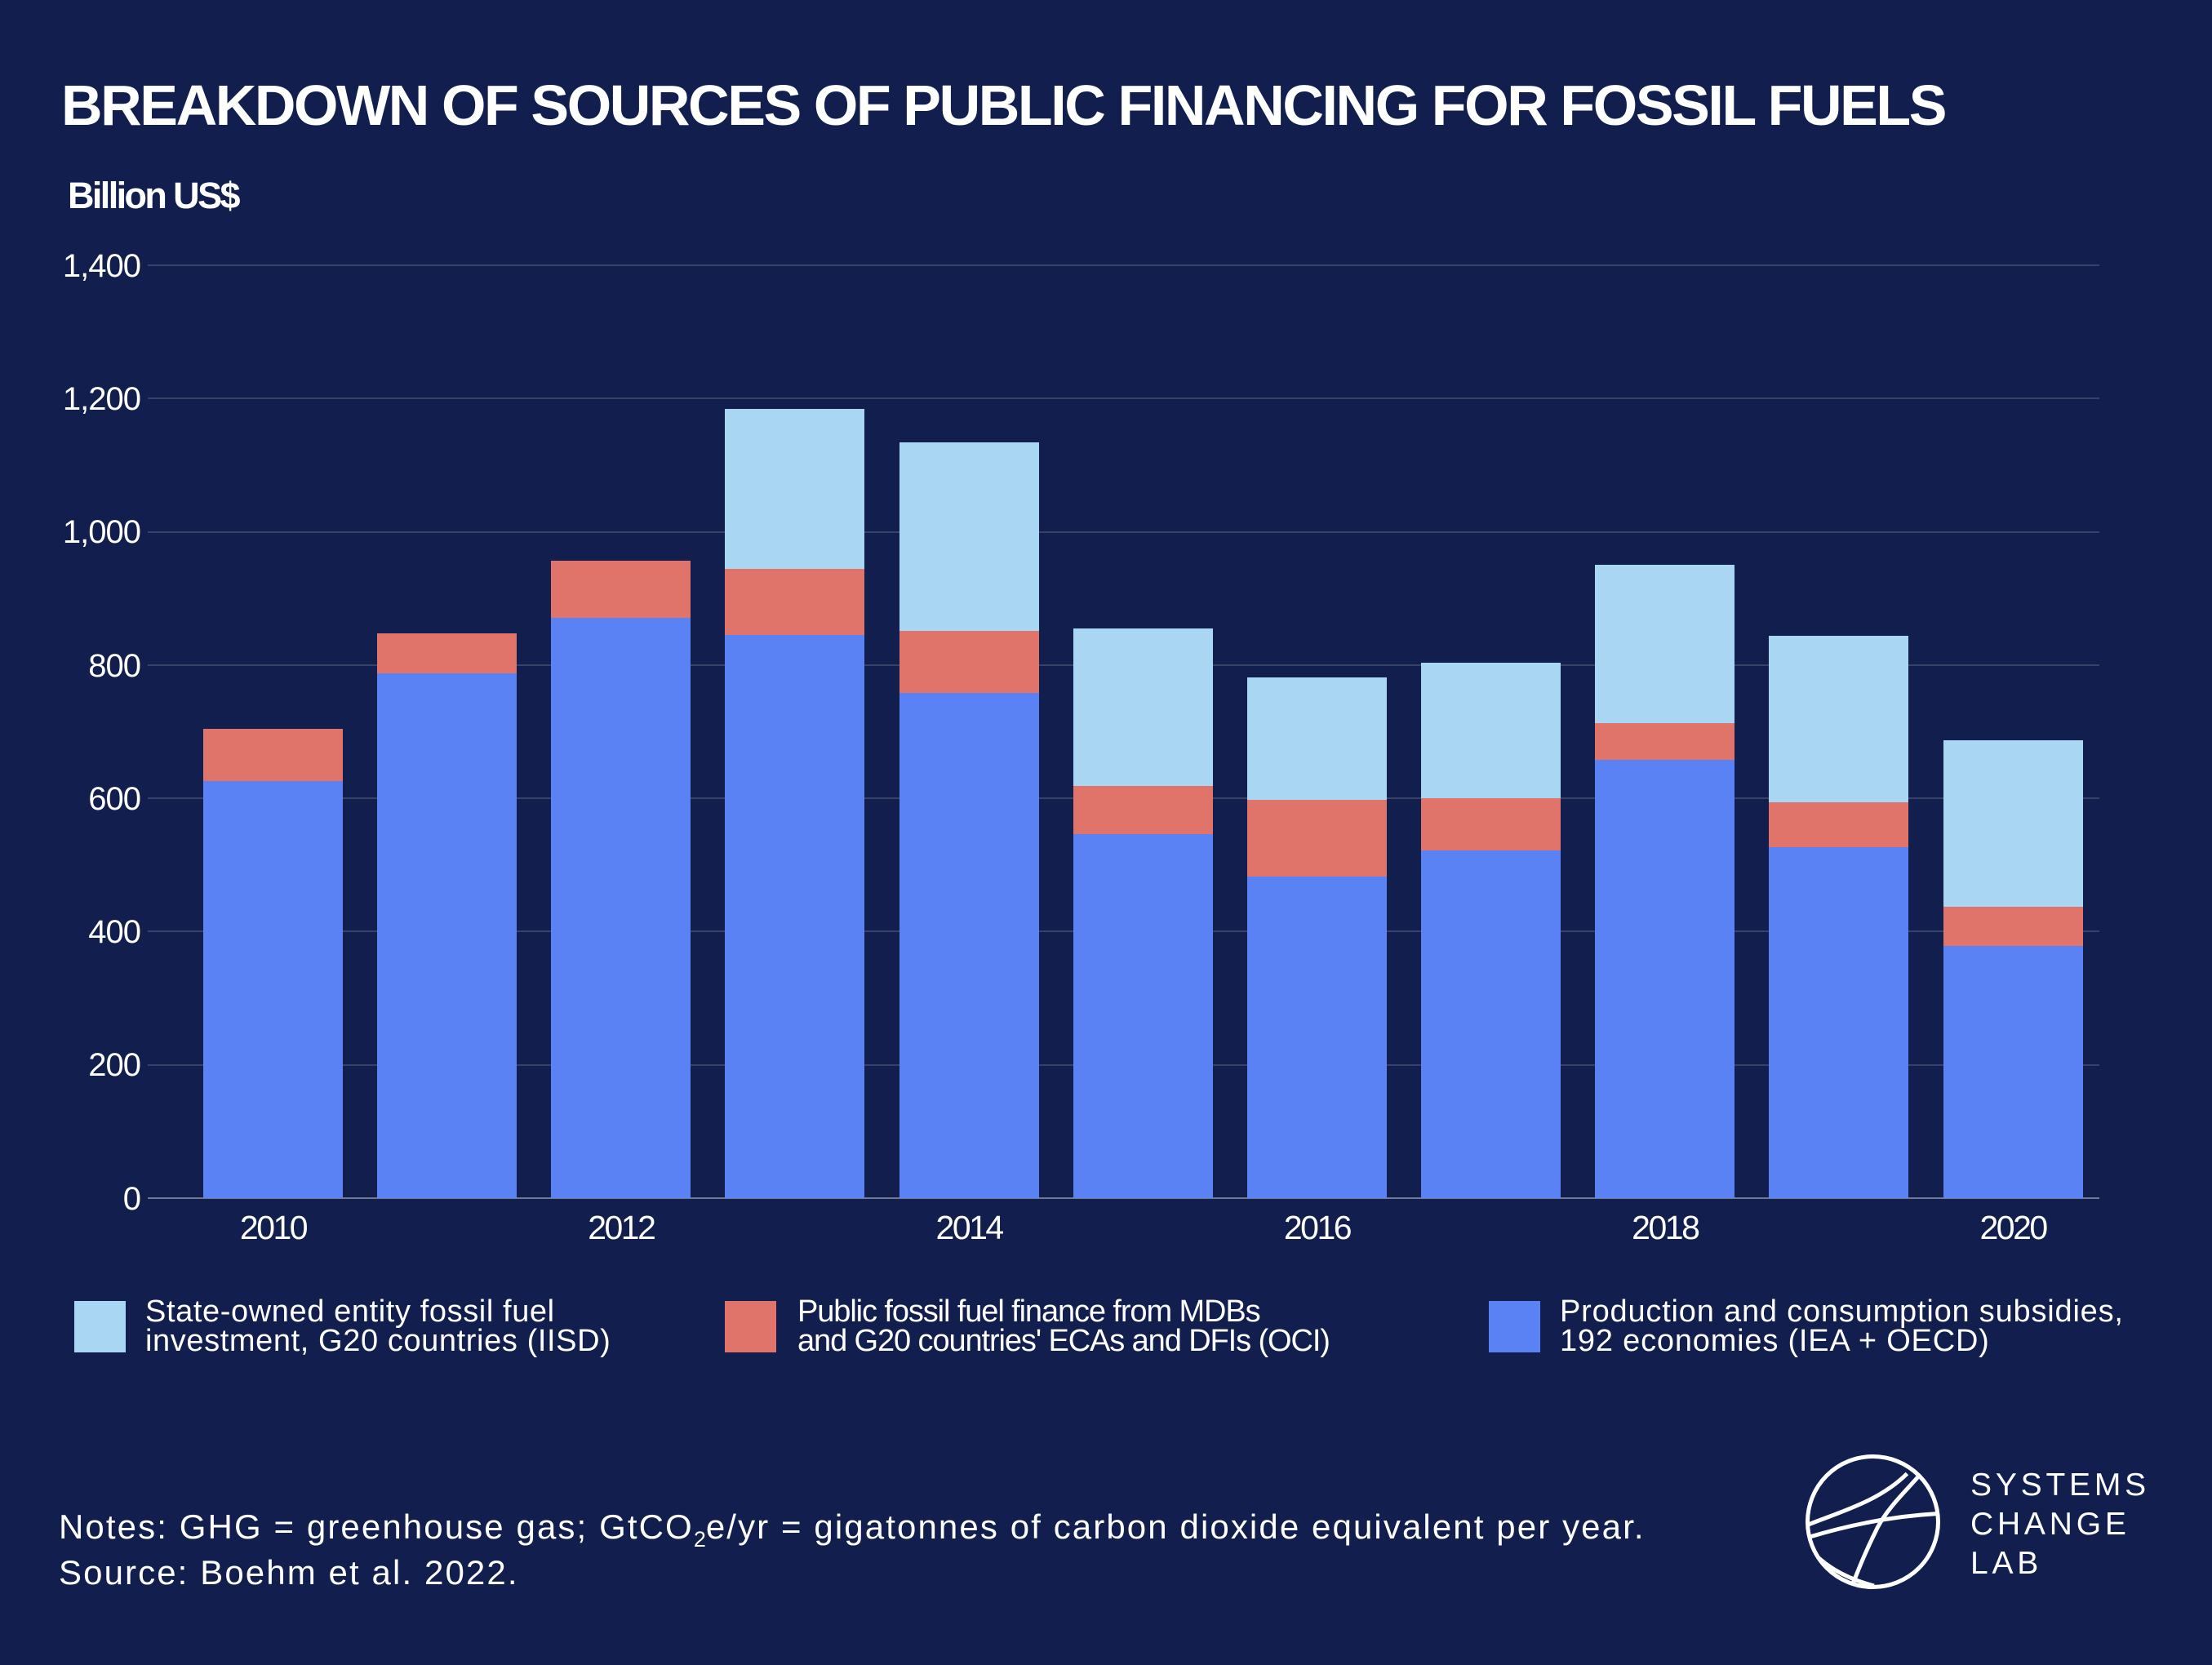 Image resolution: width=2212 pixels, height=1665 pixels. Describe the element at coordinates (1873, 1521) in the screenshot. I see `logo-circle-icon` at that location.